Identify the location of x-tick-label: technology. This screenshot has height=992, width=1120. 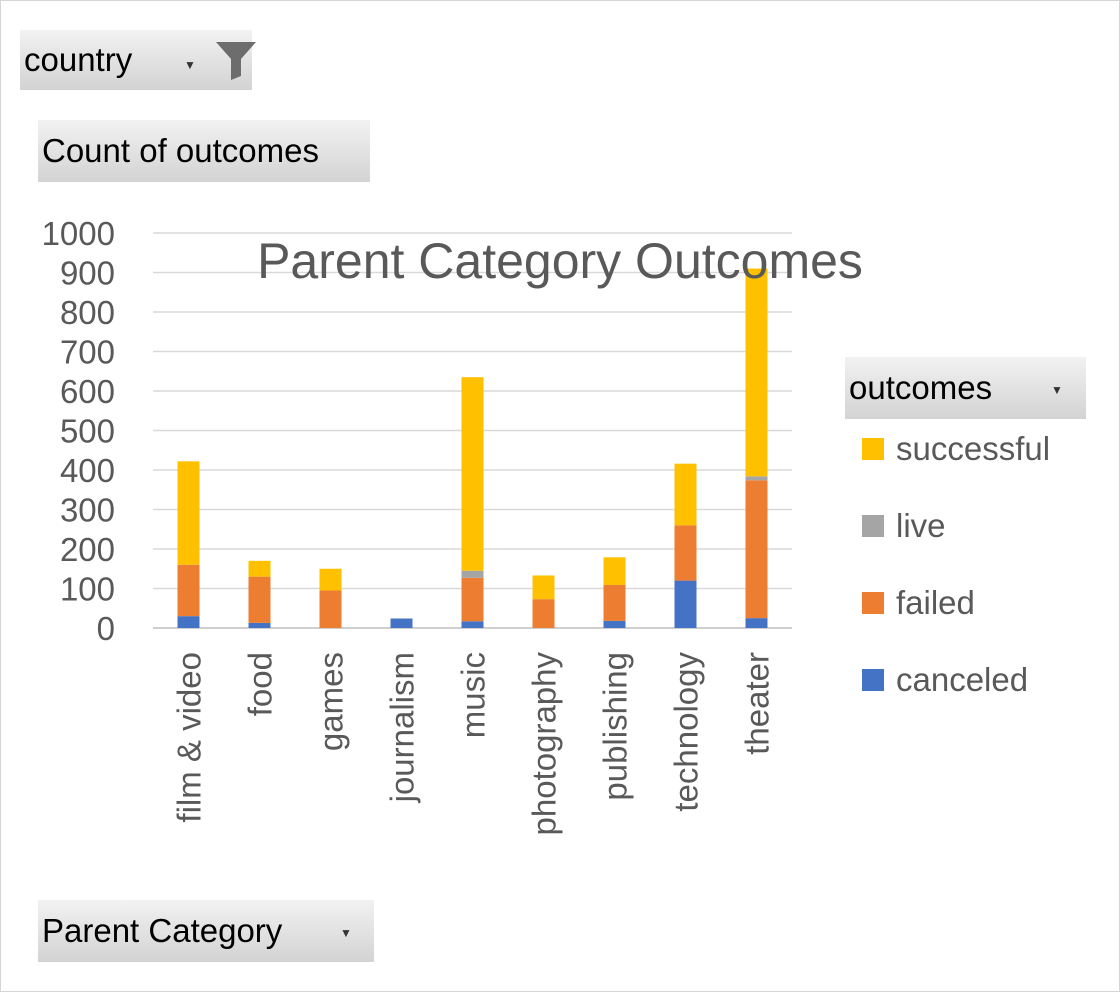
(686, 732).